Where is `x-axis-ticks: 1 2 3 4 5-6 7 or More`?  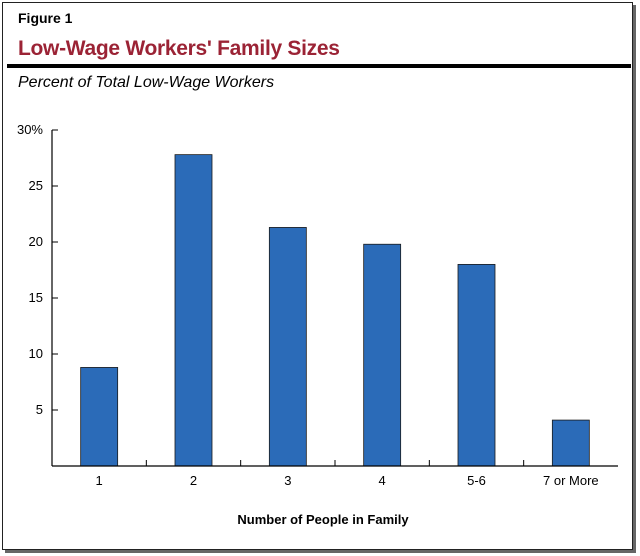 x-axis-ticks: 1 2 3 4 5-6 7 or More is located at coordinates (347, 474).